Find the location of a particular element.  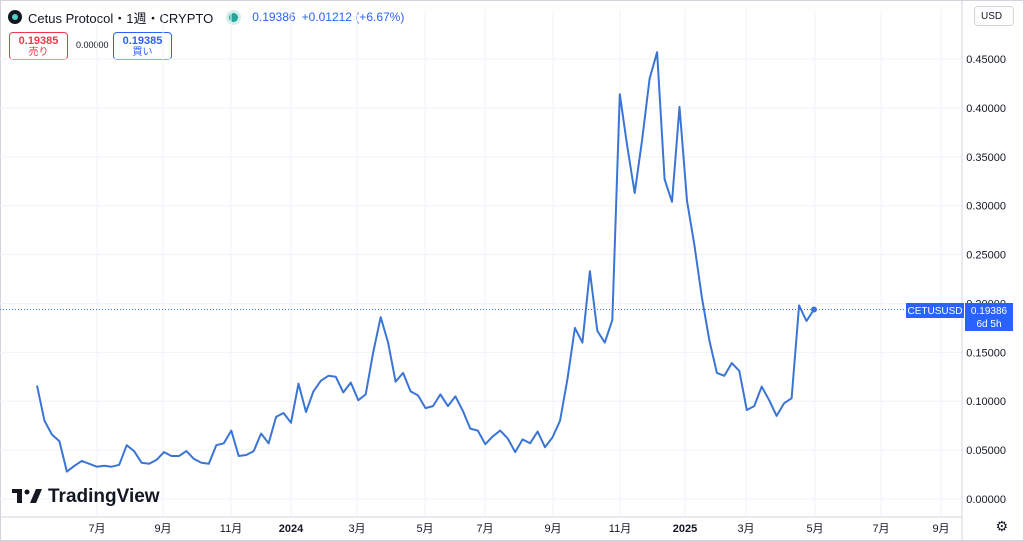

sell-button: 0.19385 売り is located at coordinates (38, 46).